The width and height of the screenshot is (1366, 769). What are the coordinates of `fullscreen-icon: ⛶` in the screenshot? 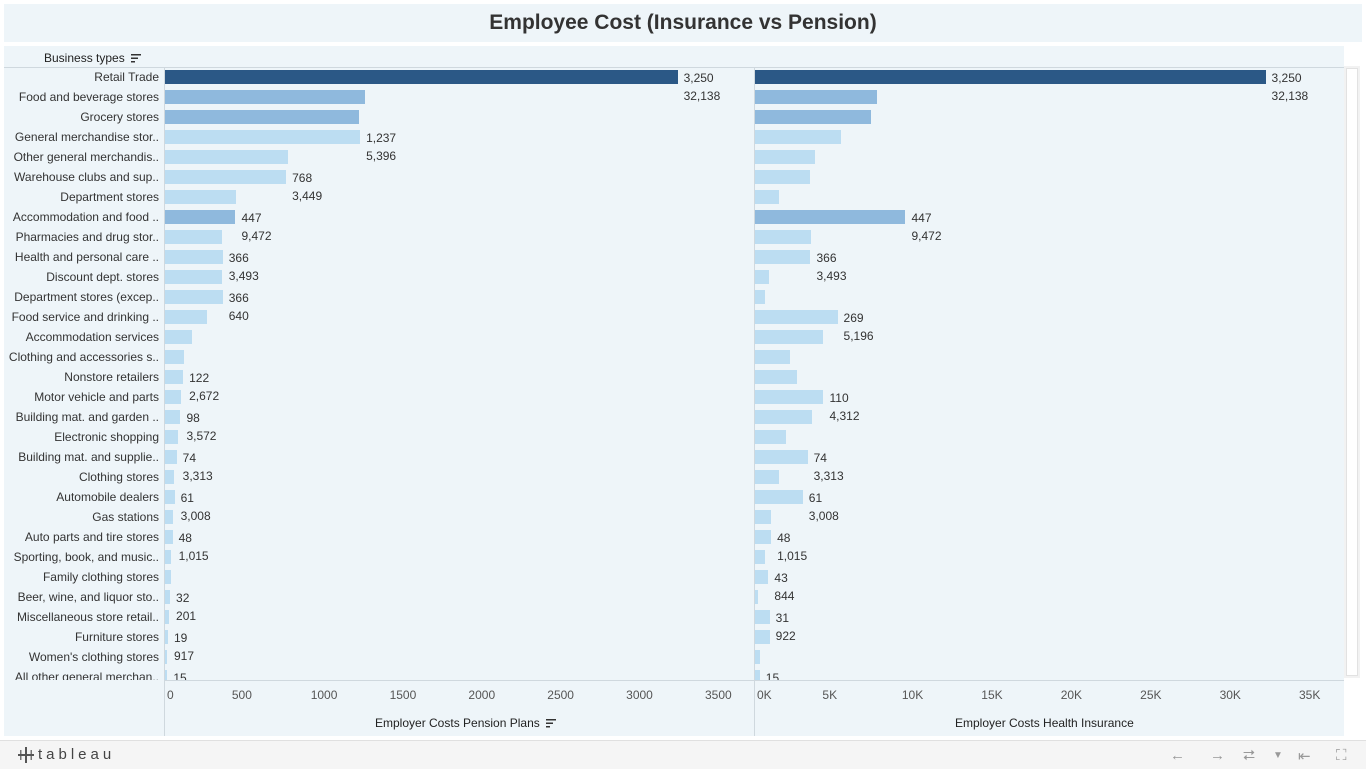 It's located at (1341, 755).